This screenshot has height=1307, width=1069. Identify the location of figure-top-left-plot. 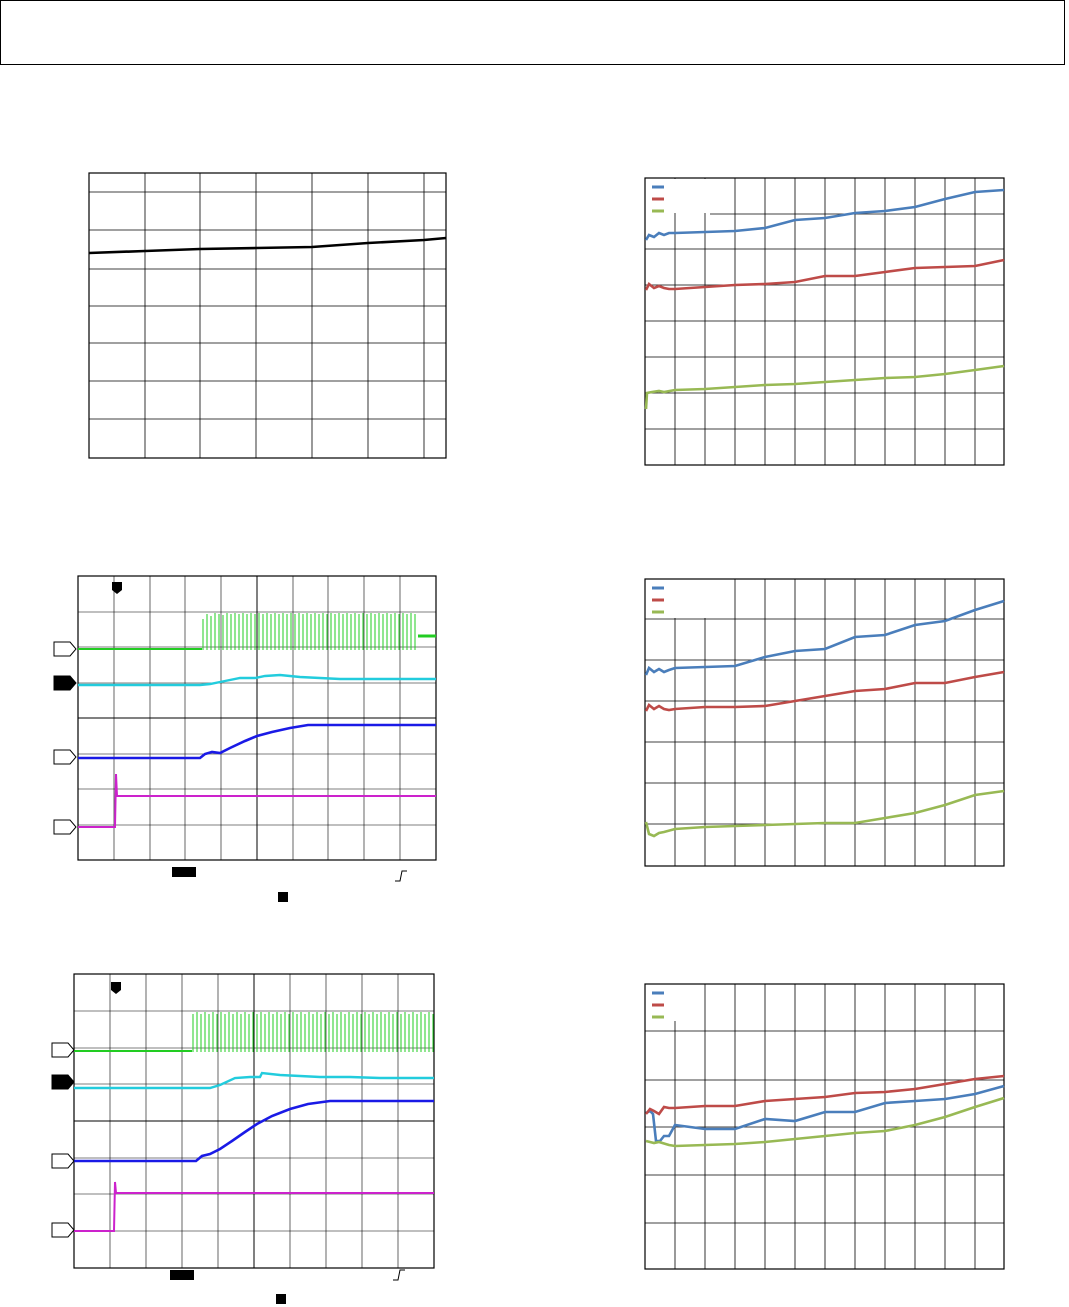
(267, 315).